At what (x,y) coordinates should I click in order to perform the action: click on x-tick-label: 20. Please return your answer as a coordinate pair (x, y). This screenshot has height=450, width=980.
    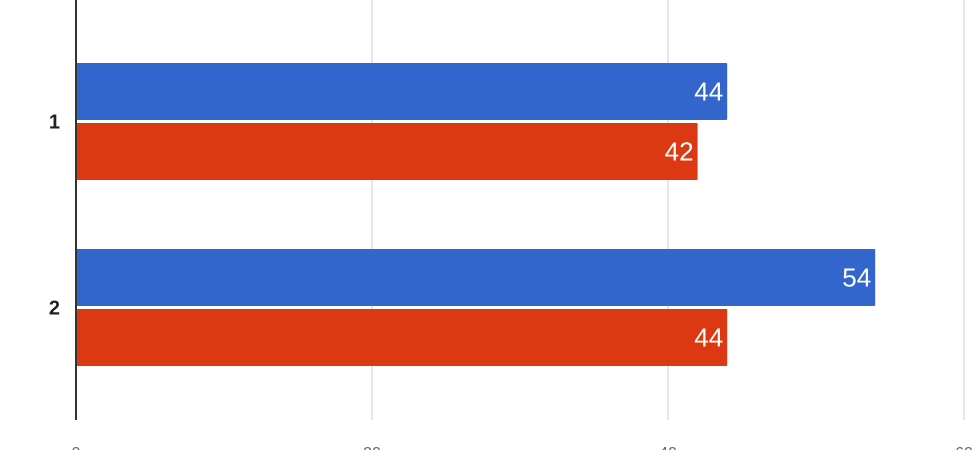
    Looking at the image, I should click on (372, 447).